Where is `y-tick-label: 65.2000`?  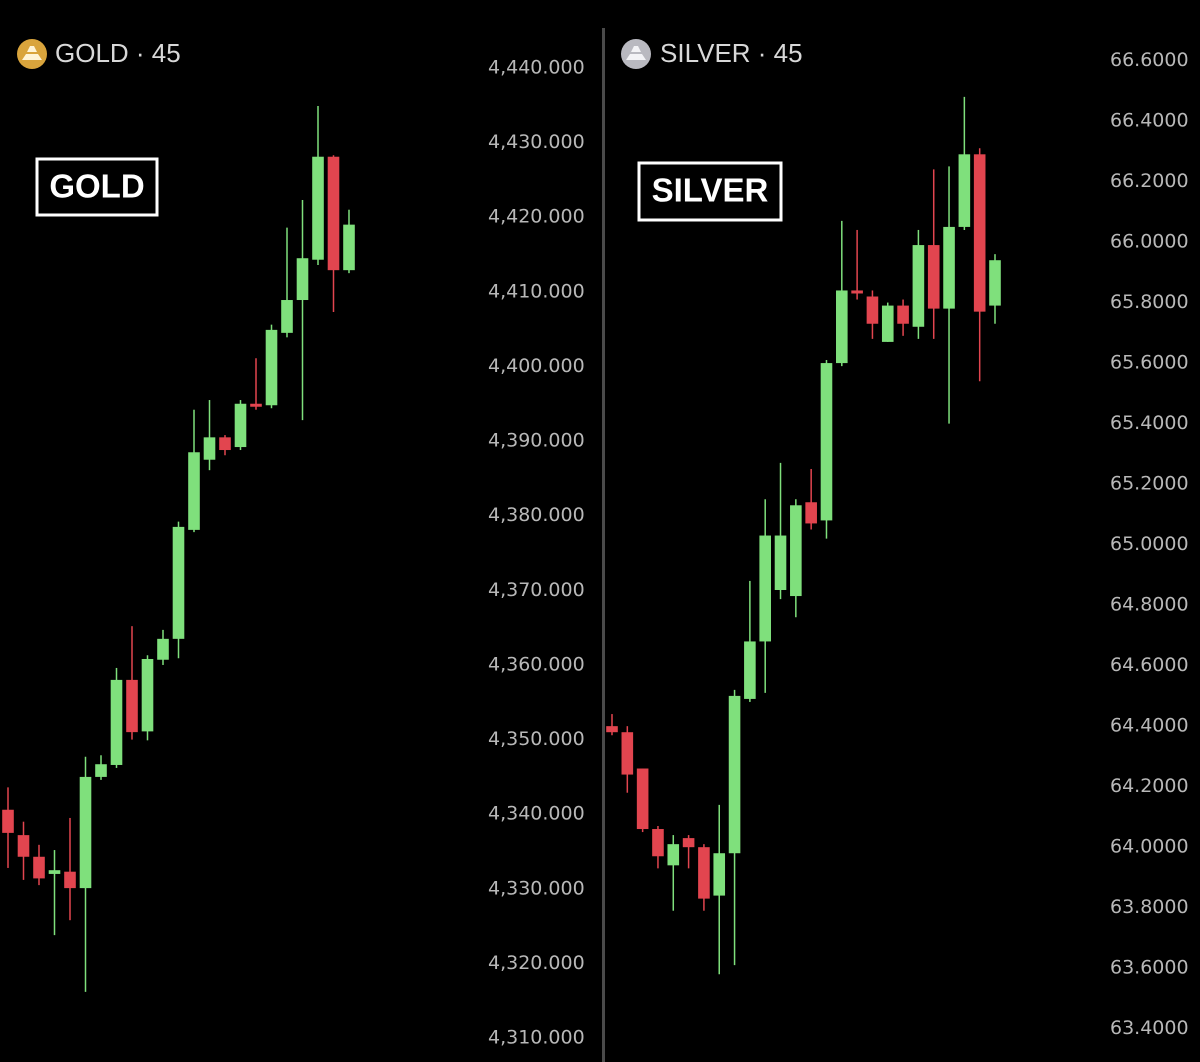
y-tick-label: 65.2000 is located at coordinates (1149, 484).